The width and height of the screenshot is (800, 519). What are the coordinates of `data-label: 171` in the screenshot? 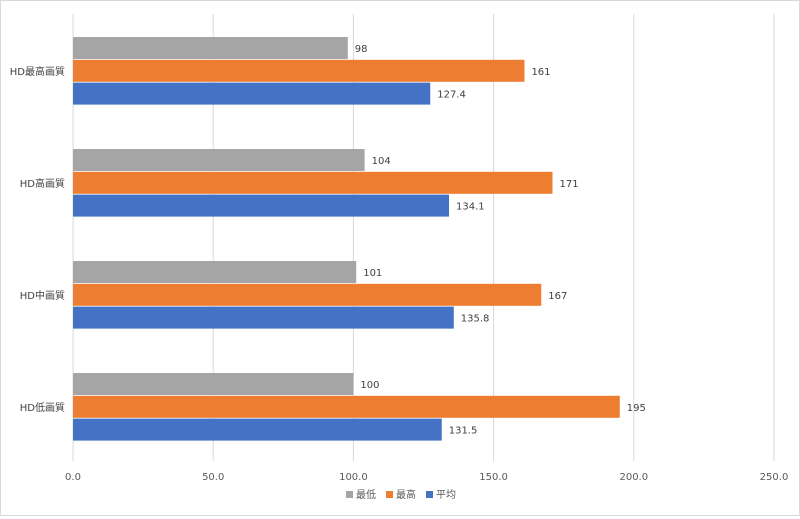 It's located at (568, 184).